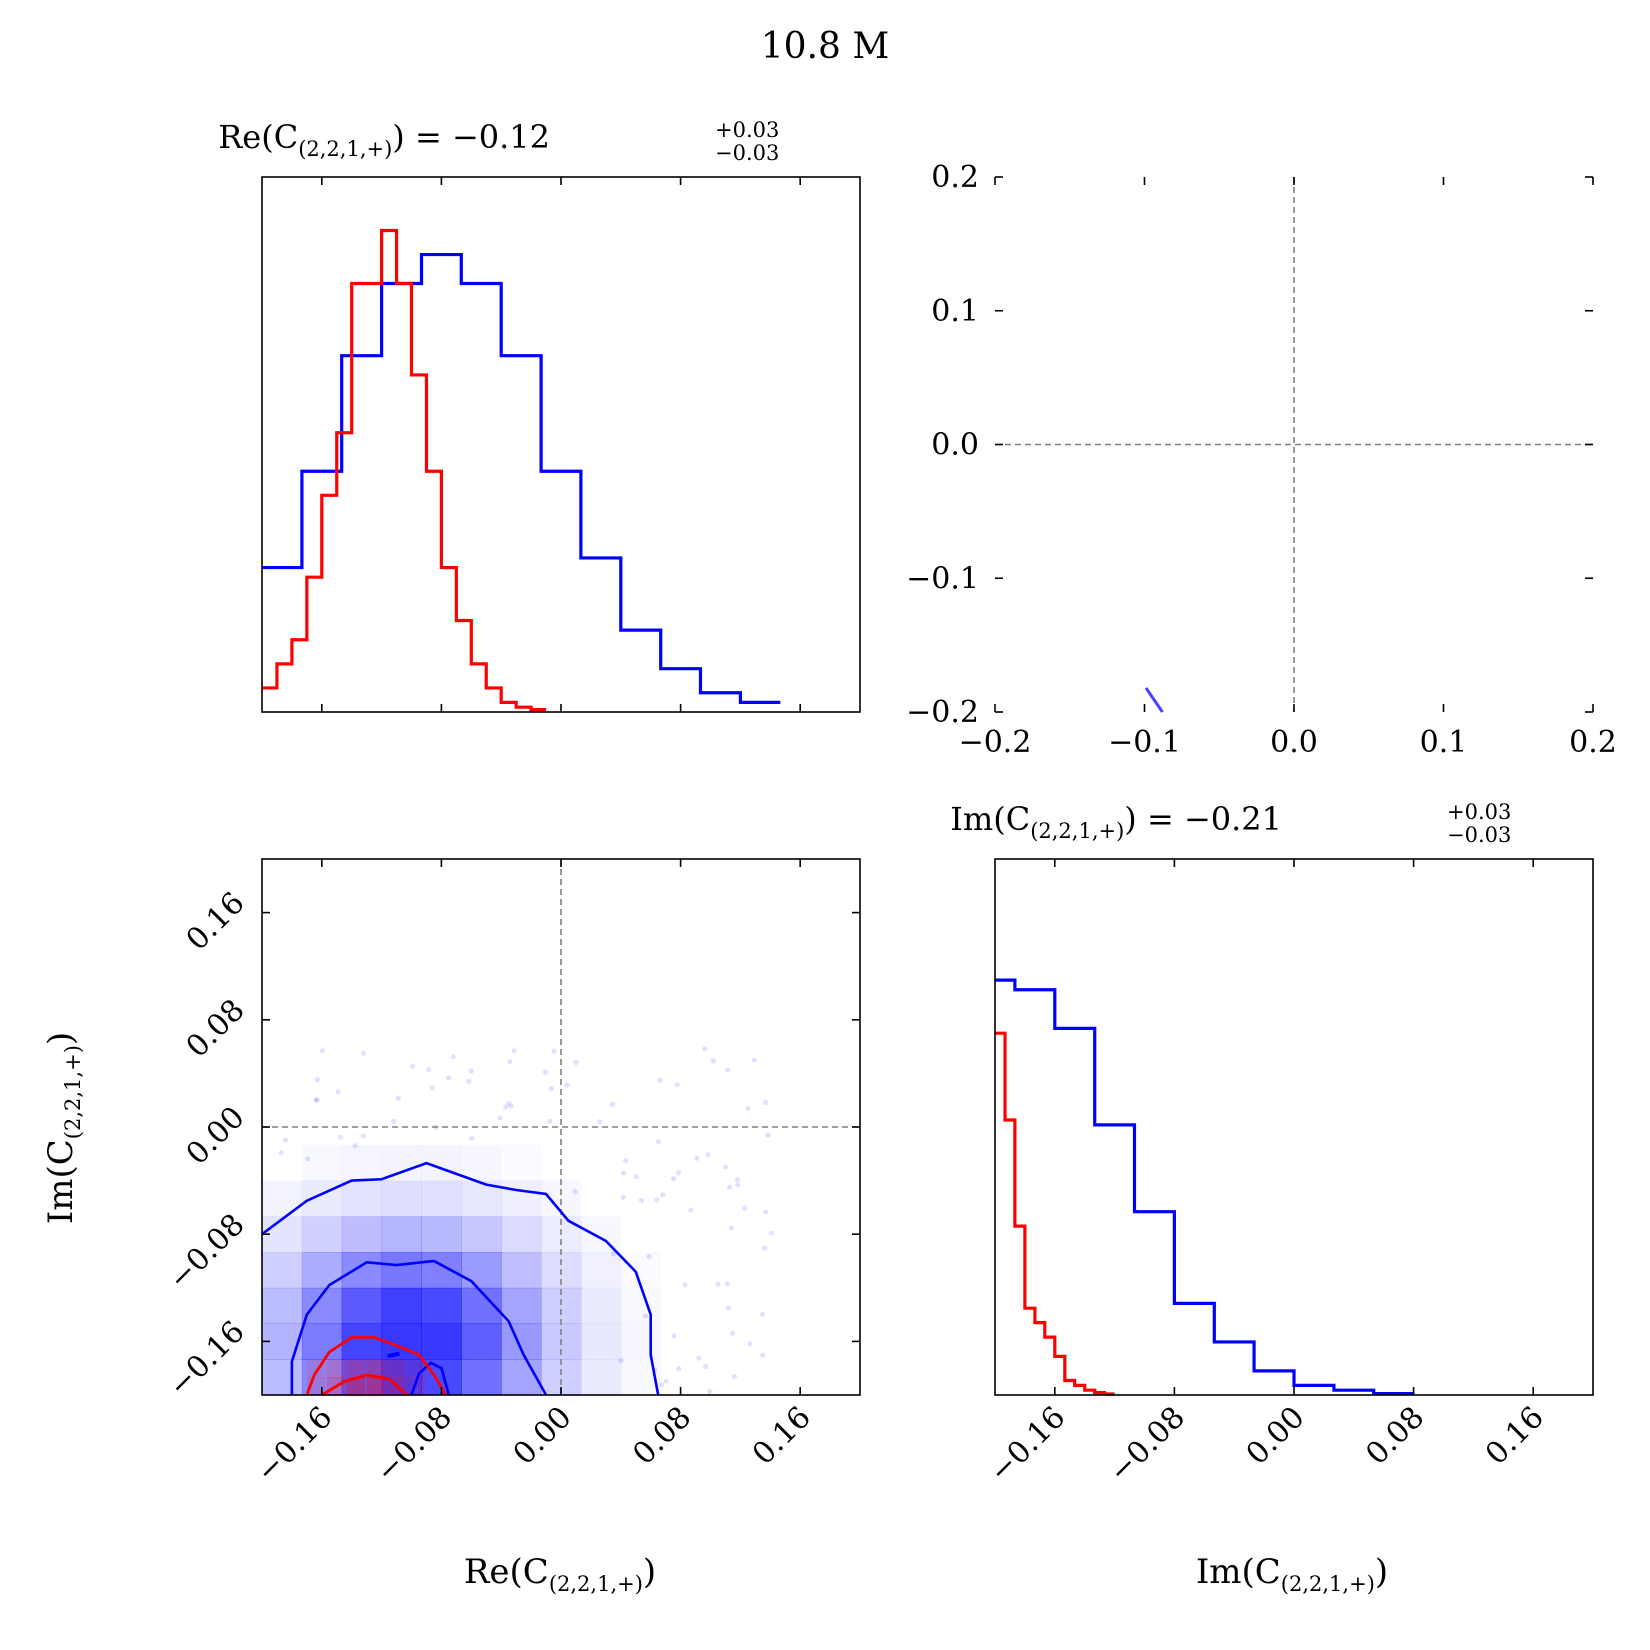  What do you see at coordinates (1055, 1213) in the screenshot?
I see `im-hist-series-1-line` at bounding box center [1055, 1213].